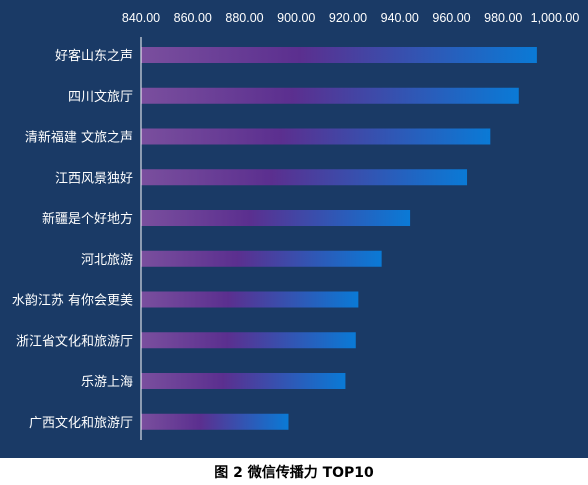  I want to click on category-label: 新疆是个好地方, so click(87, 219).